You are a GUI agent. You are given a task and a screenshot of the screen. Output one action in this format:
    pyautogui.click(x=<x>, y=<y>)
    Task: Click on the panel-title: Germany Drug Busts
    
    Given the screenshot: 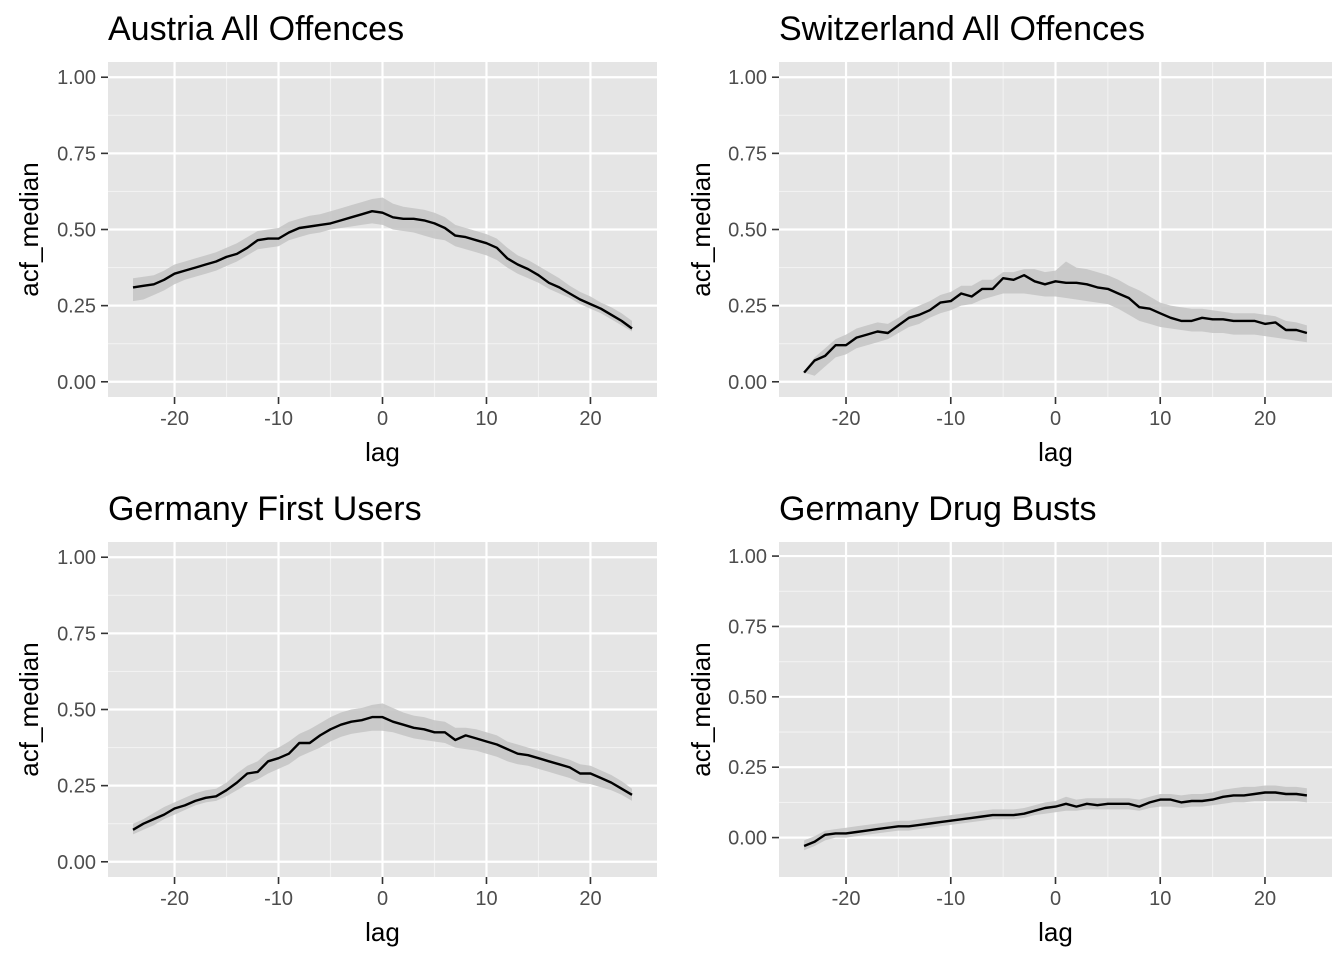 What is the action you would take?
    pyautogui.click(x=937, y=509)
    